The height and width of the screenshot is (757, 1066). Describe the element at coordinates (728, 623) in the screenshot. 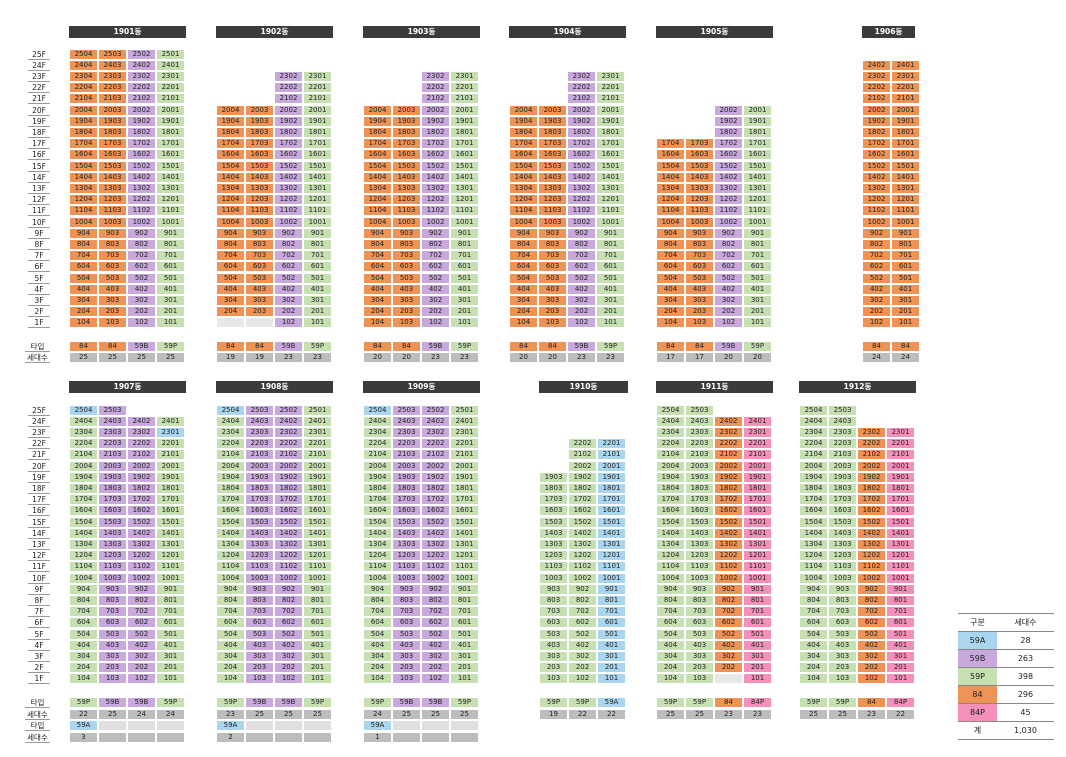

I see `unit-cell: 602` at that location.